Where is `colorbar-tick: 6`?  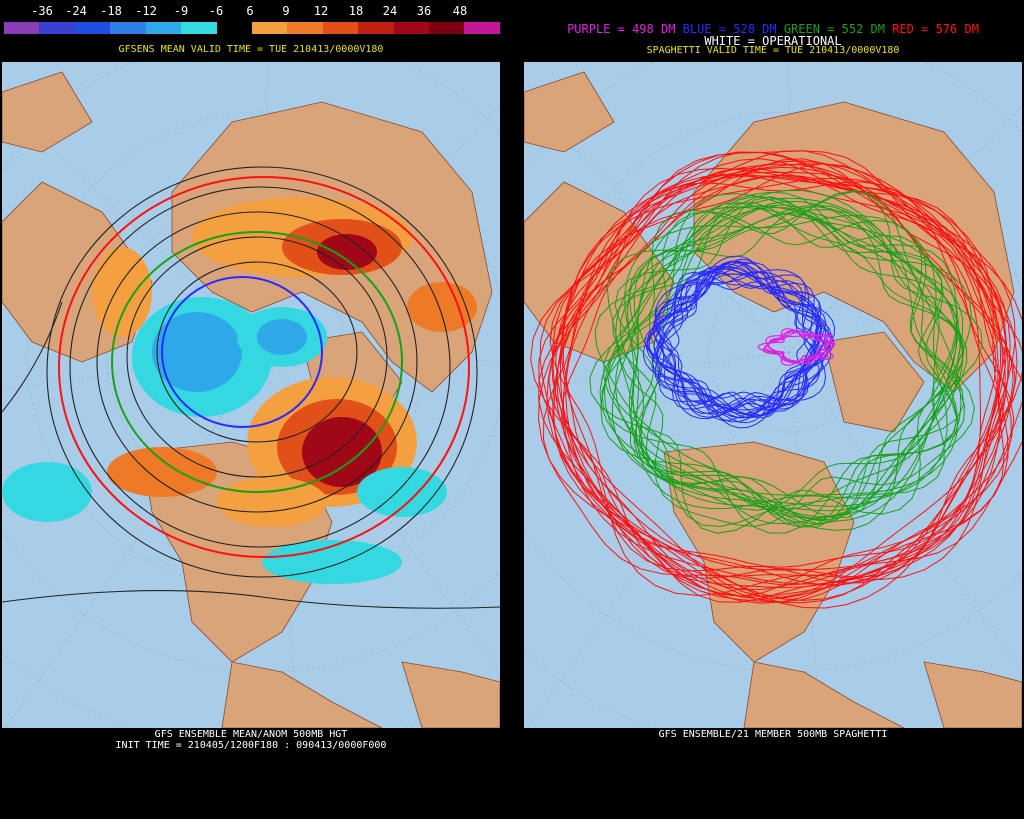 colorbar-tick: 6 is located at coordinates (250, 11).